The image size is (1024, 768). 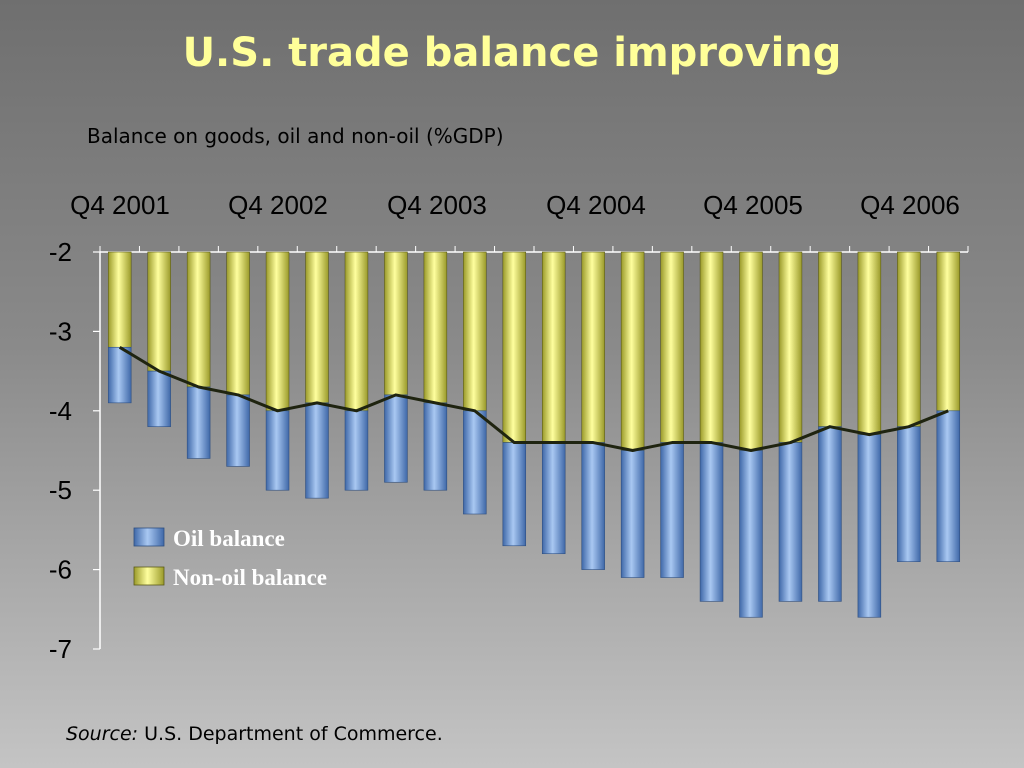 I want to click on slide-title: U.S. trade balance improving, so click(x=512, y=53).